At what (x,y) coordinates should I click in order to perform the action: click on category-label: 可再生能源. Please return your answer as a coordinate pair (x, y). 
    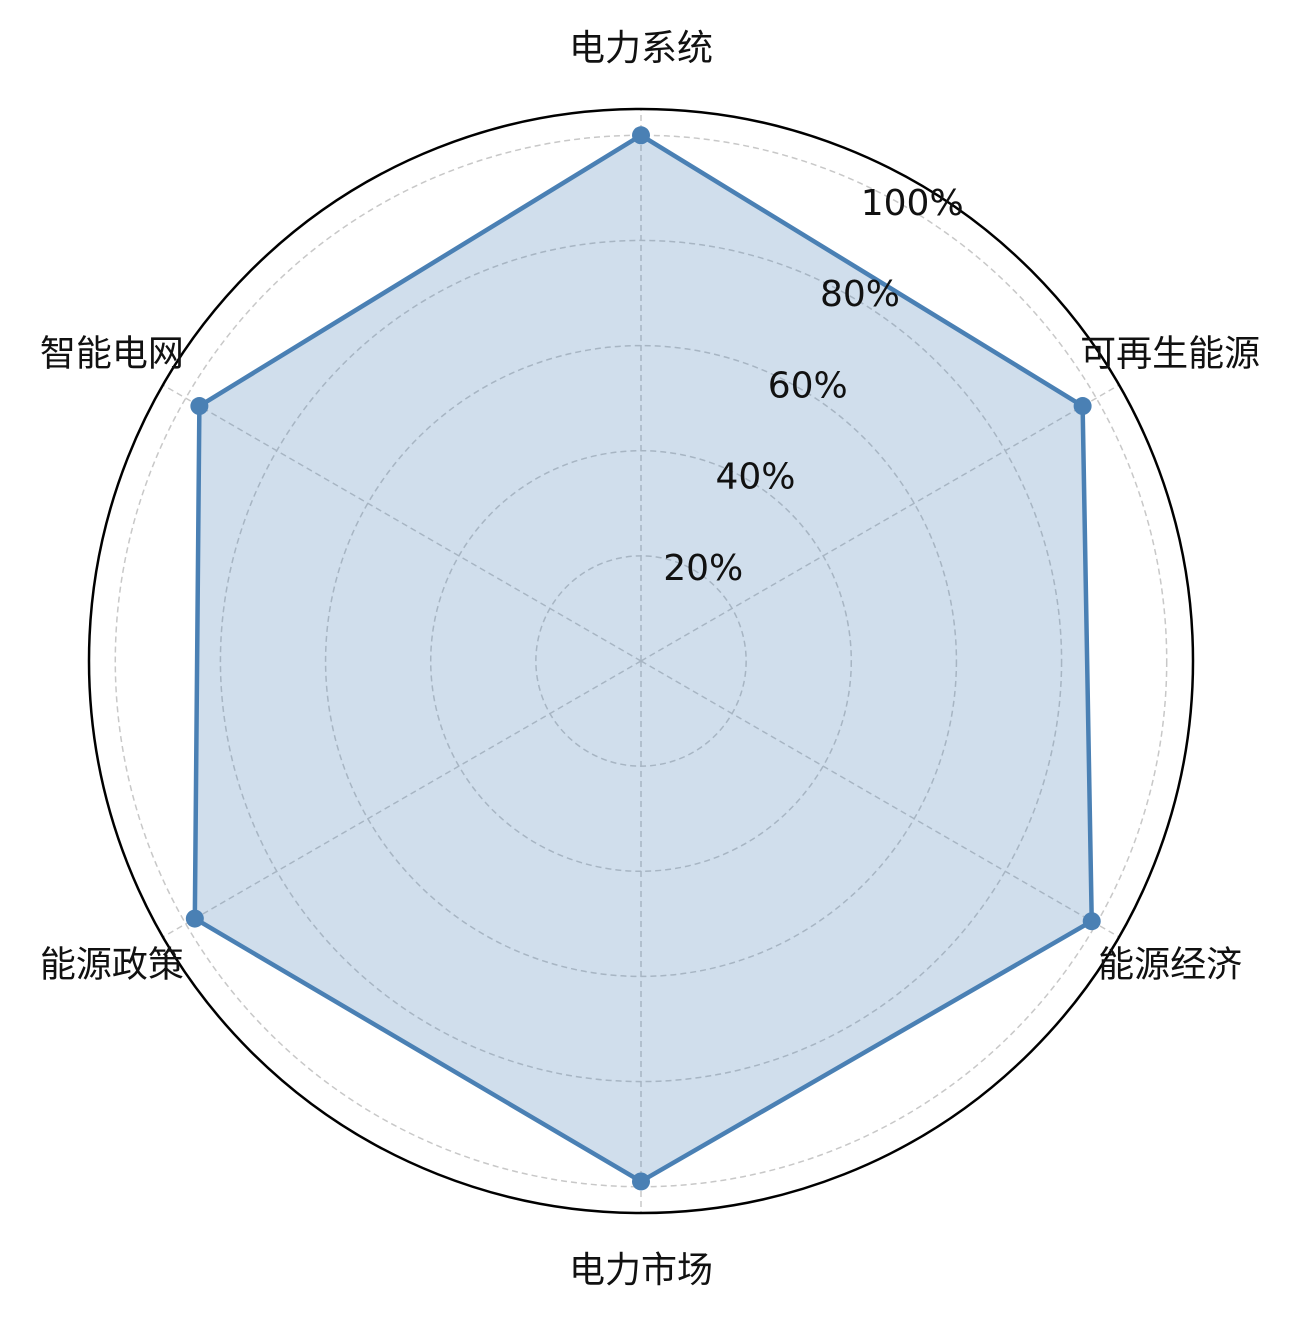
    Looking at the image, I should click on (1170, 354).